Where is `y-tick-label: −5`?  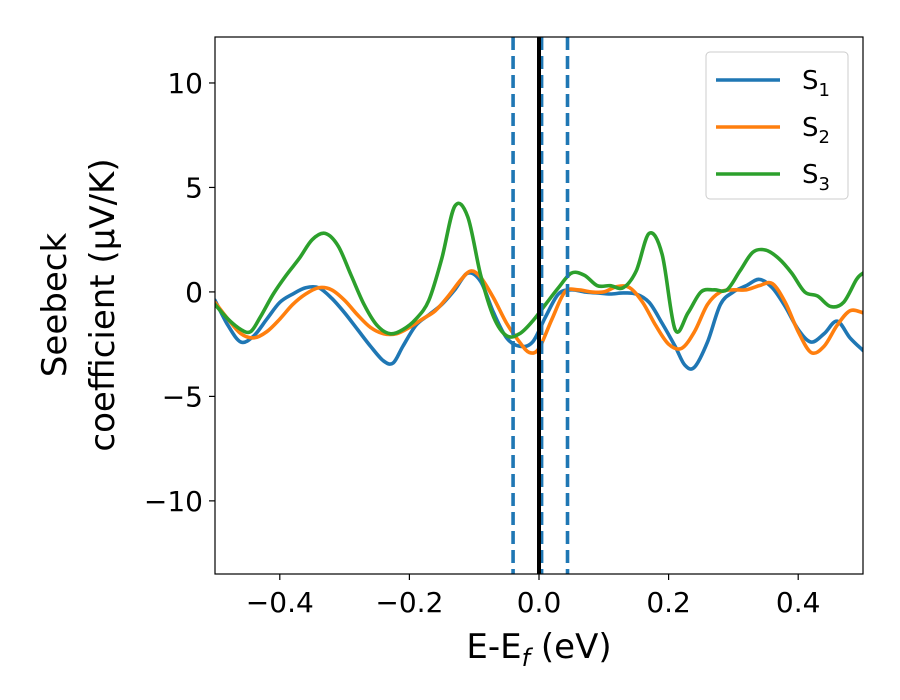 y-tick-label: −5 is located at coordinates (182, 396).